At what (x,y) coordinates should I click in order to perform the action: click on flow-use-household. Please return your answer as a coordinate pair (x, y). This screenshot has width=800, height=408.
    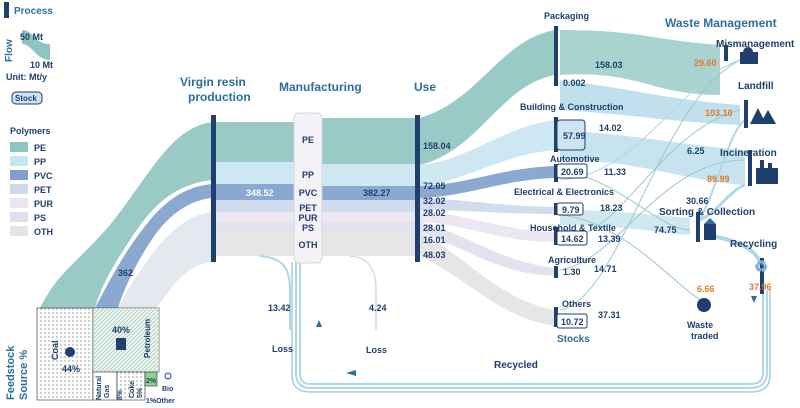
    Looking at the image, I should click on (487, 226).